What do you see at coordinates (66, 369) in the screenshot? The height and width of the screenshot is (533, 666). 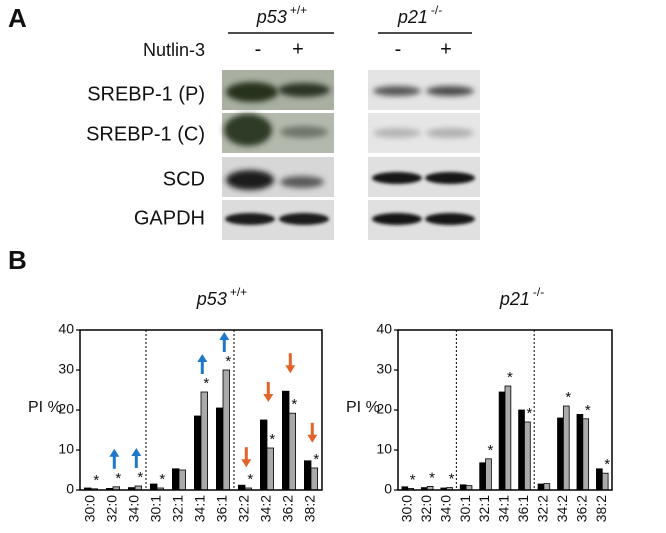 I see `y-tick-label: 30` at bounding box center [66, 369].